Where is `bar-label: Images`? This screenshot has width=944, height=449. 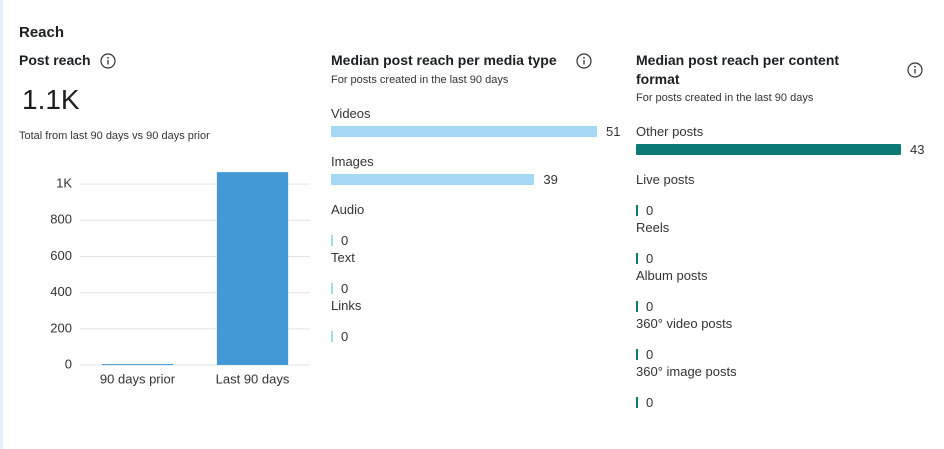
bar-label: Images is located at coordinates (352, 161).